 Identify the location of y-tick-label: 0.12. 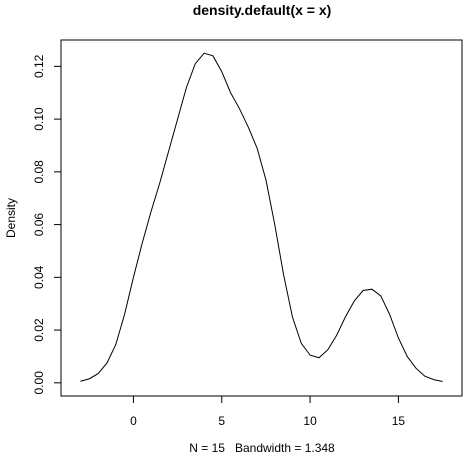
(39, 66).